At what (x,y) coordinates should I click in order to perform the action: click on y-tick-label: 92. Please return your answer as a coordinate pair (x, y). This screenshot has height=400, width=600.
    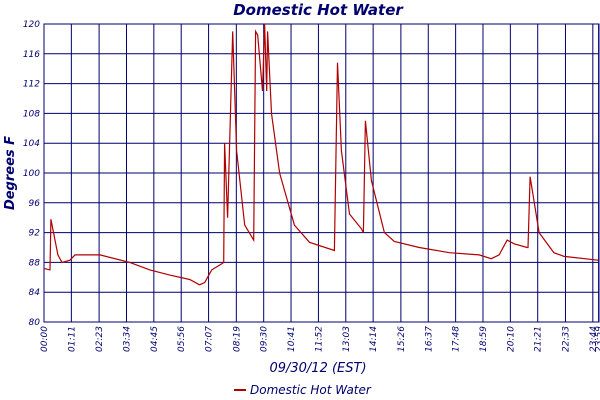
    Looking at the image, I should click on (35, 234).